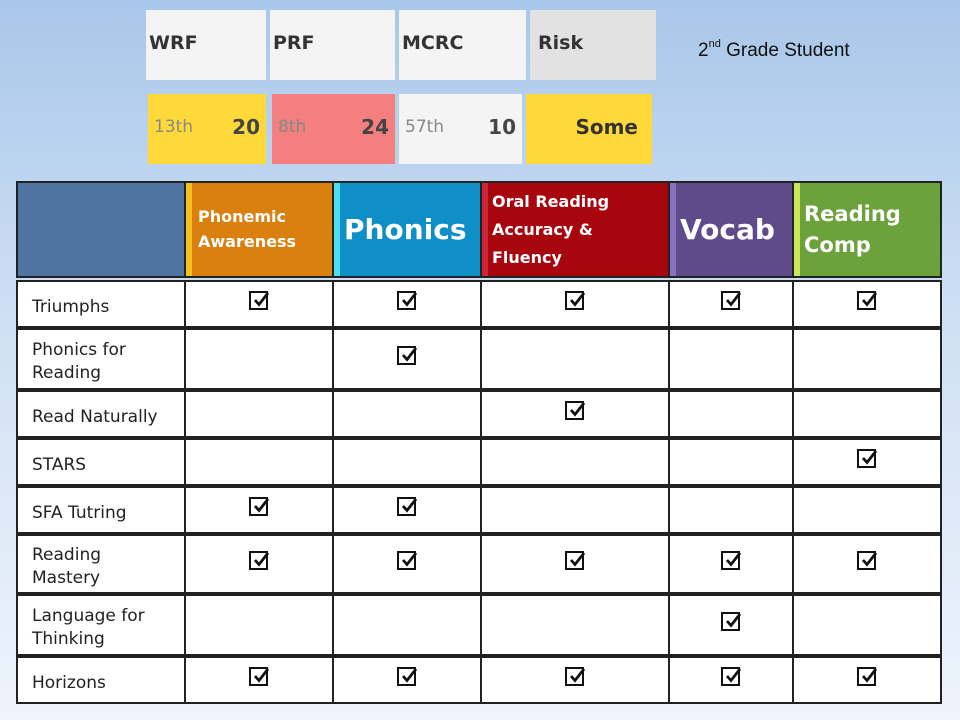 The image size is (960, 720). What do you see at coordinates (425, 127) in the screenshot?
I see `percentile: 57th` at bounding box center [425, 127].